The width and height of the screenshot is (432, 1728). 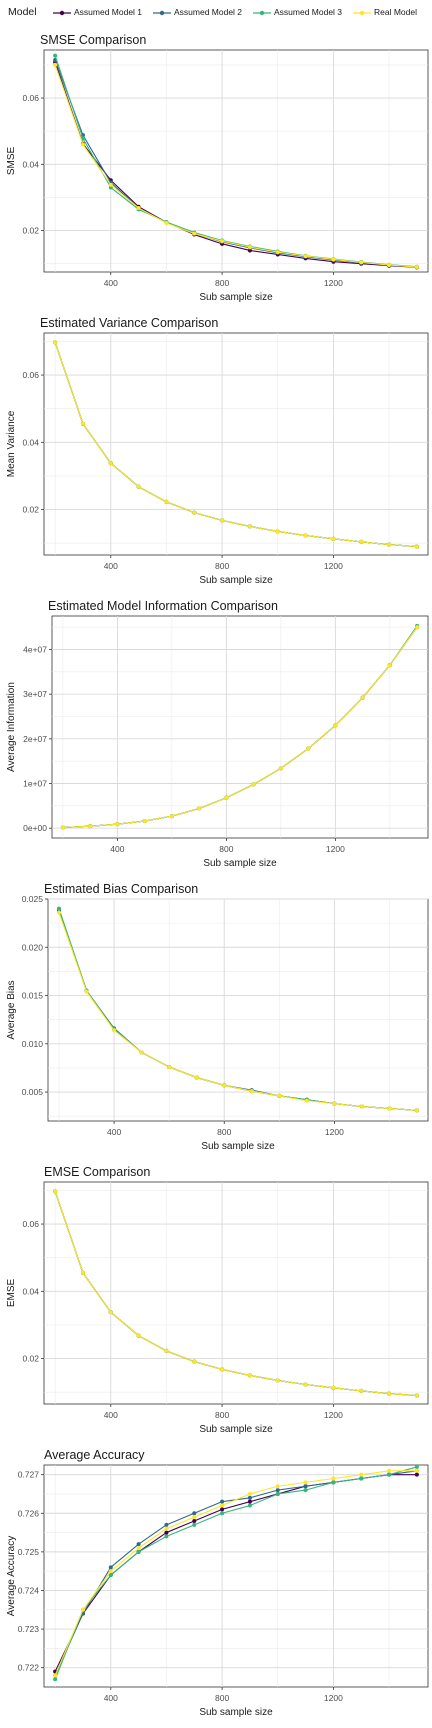 What do you see at coordinates (395, 12) in the screenshot?
I see `legend-label: Real Model` at bounding box center [395, 12].